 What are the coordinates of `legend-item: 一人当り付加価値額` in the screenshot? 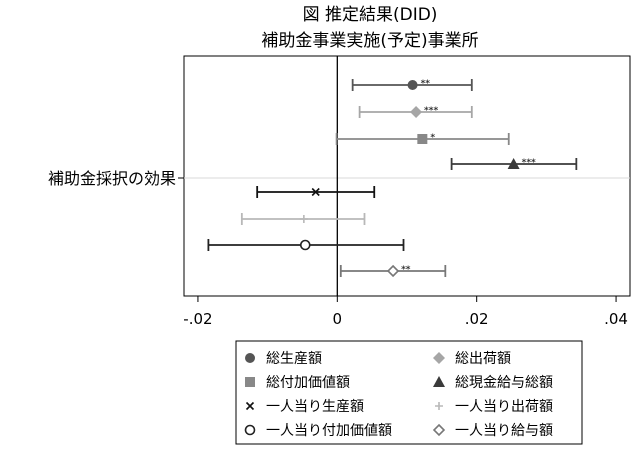 It's located at (318, 431).